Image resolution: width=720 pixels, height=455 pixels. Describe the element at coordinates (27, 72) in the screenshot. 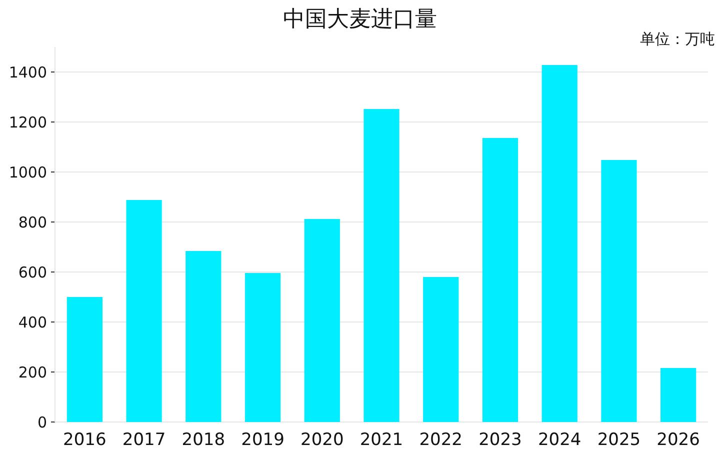

I see `y-tick-label: 1400` at that location.